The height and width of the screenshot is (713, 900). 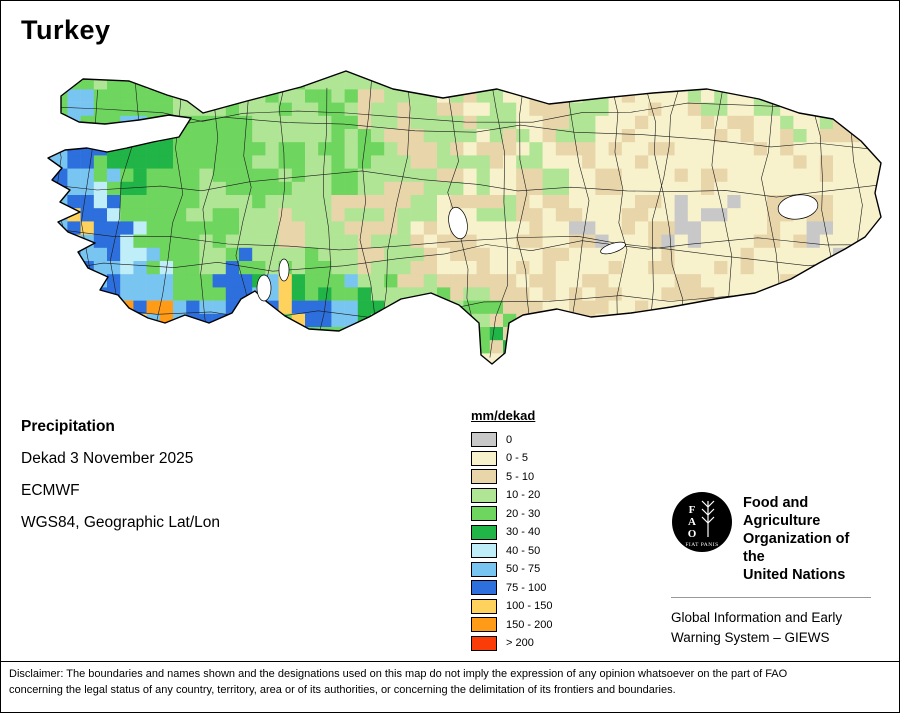 I want to click on legend-entry: 40 - 50, so click(x=511, y=550).